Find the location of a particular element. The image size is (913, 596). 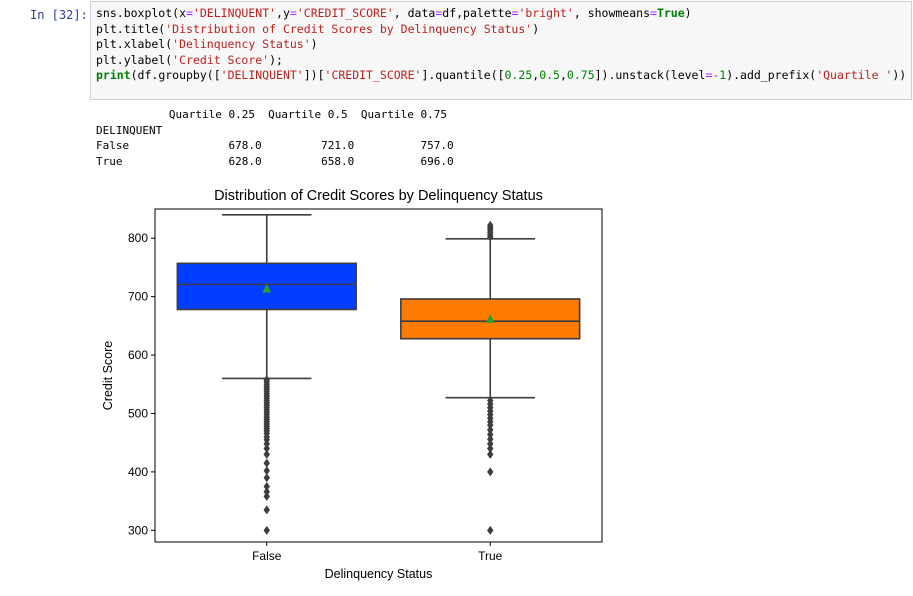

y-tick-label-300: 300 is located at coordinates (138, 530).